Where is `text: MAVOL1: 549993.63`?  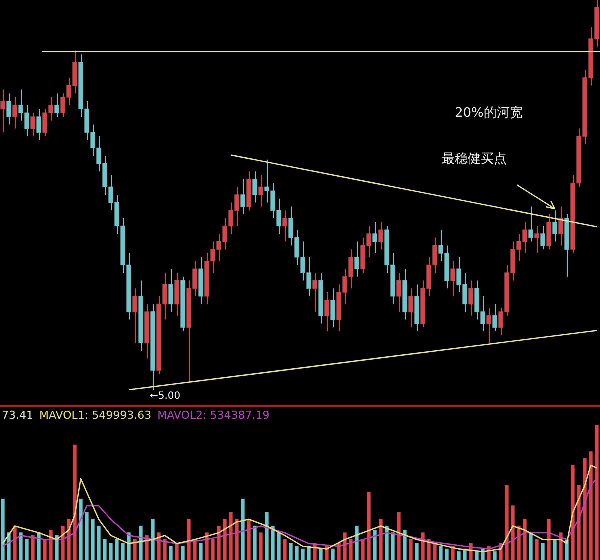
text: MAVOL1: 549993.63 is located at coordinates (96, 416).